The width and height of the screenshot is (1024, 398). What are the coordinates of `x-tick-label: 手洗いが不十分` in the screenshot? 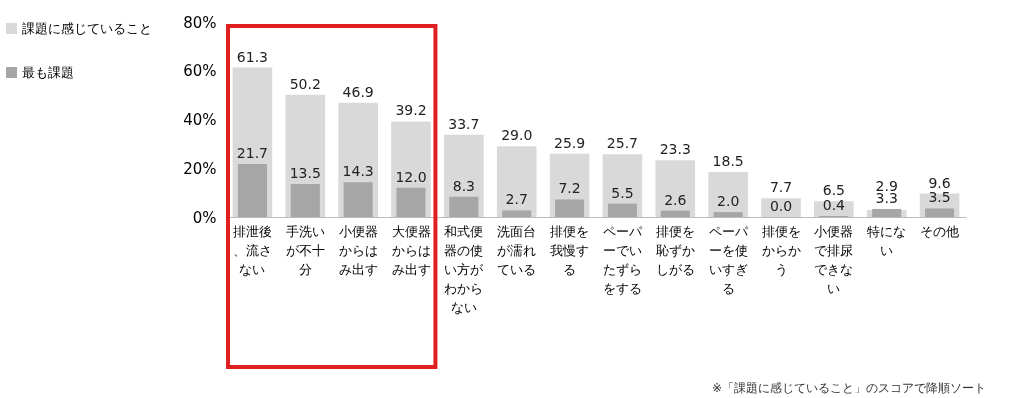 It's located at (305, 250).